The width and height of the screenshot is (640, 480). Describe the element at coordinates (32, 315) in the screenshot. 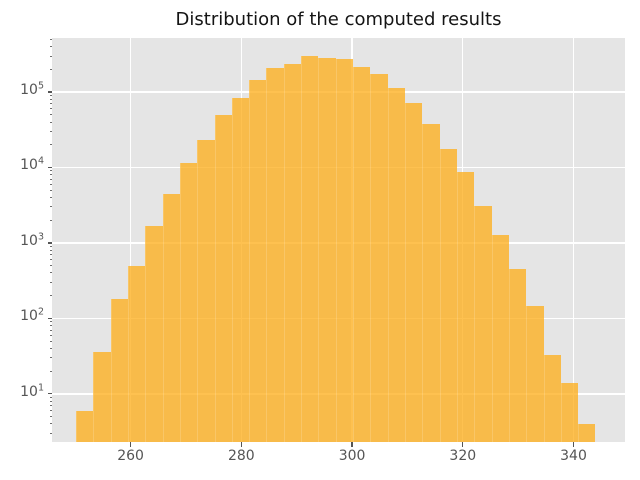

I see `y-tick-label: 10²` at that location.